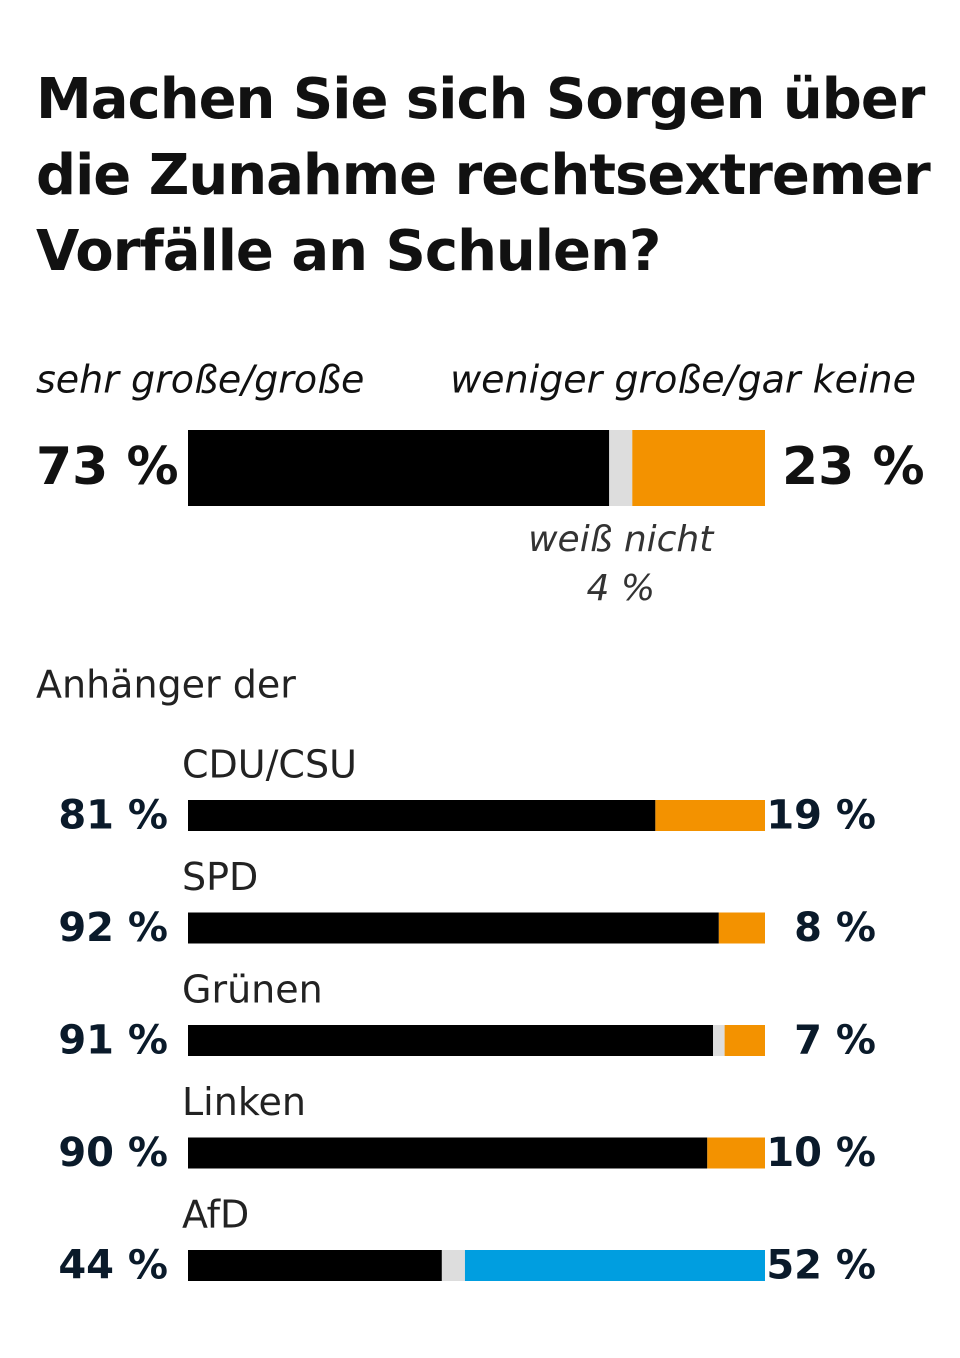 This screenshot has width=960, height=1358. What do you see at coordinates (113, 1153) in the screenshot?
I see `value-label: 90 %` at bounding box center [113, 1153].